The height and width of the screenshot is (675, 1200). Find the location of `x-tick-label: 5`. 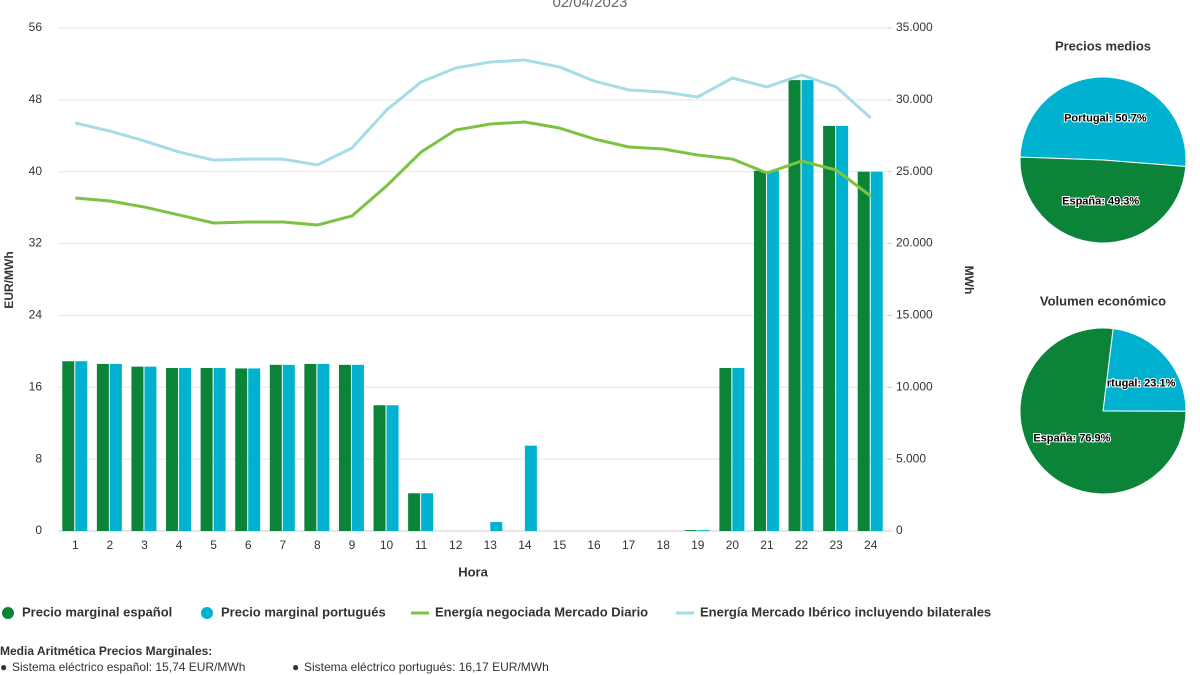

x-tick-label: 5 is located at coordinates (213, 545).